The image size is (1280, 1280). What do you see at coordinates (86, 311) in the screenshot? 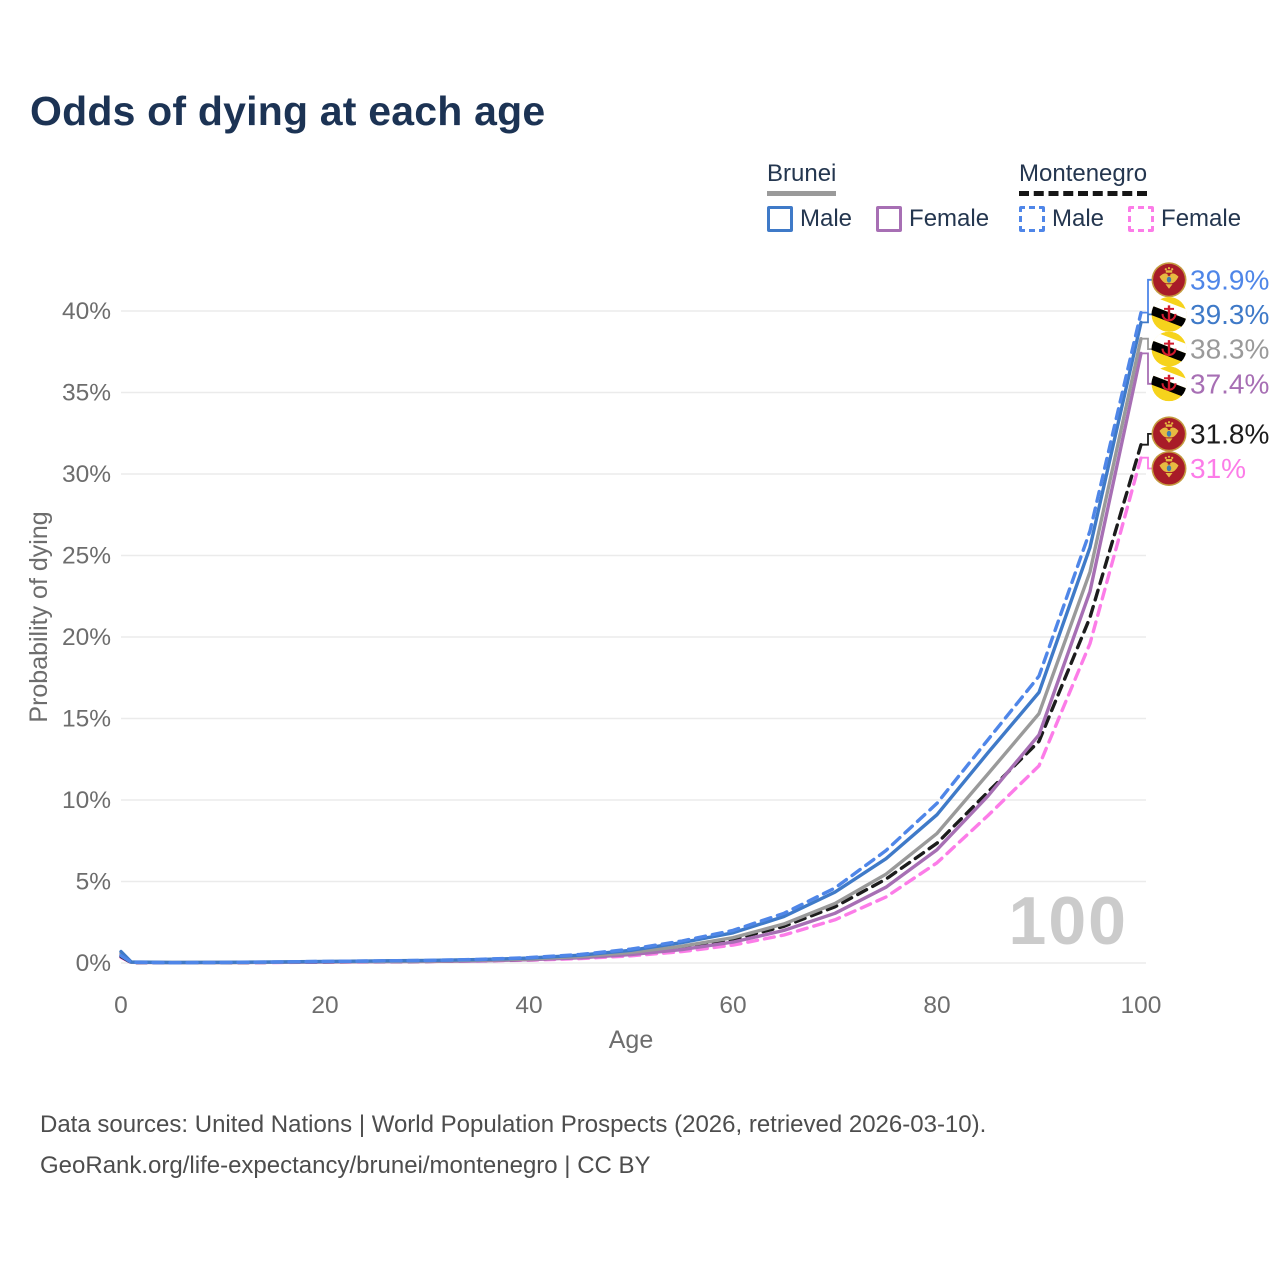
I see `y-tick-label: 40%` at bounding box center [86, 311].